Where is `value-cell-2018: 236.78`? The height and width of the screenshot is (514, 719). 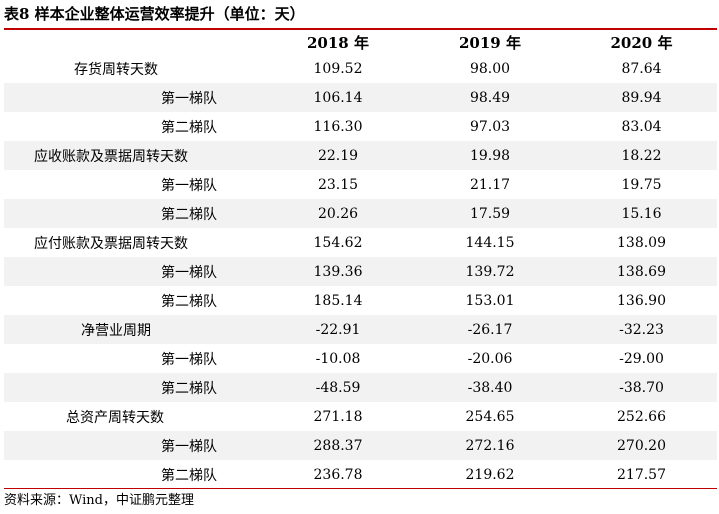
value-cell-2018: 236.78 is located at coordinates (338, 474).